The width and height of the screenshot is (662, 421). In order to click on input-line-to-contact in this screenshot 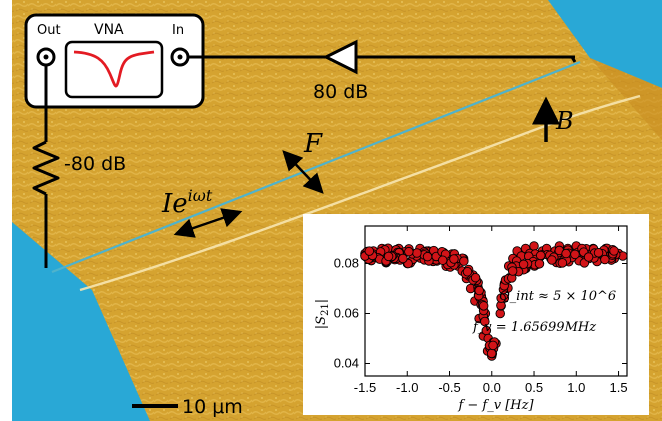, I will do `click(573, 59)`.